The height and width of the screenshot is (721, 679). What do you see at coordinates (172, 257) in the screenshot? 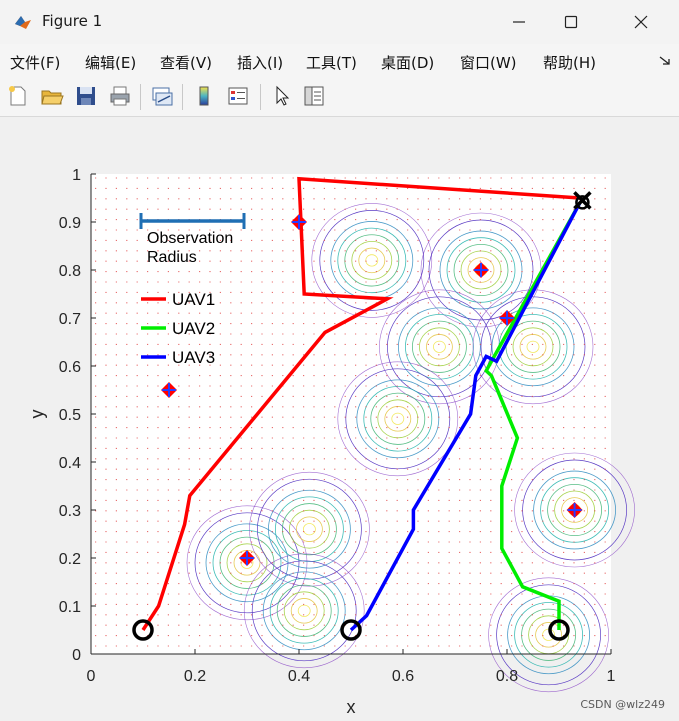
I see `observation-radius-label: Radius` at bounding box center [172, 257].